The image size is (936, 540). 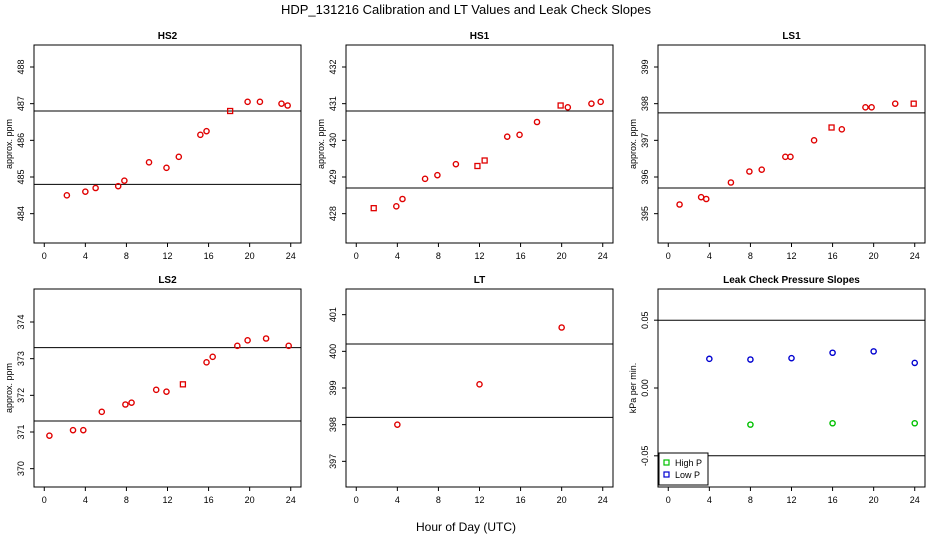 I want to click on panel-title: HS1, so click(x=480, y=36).